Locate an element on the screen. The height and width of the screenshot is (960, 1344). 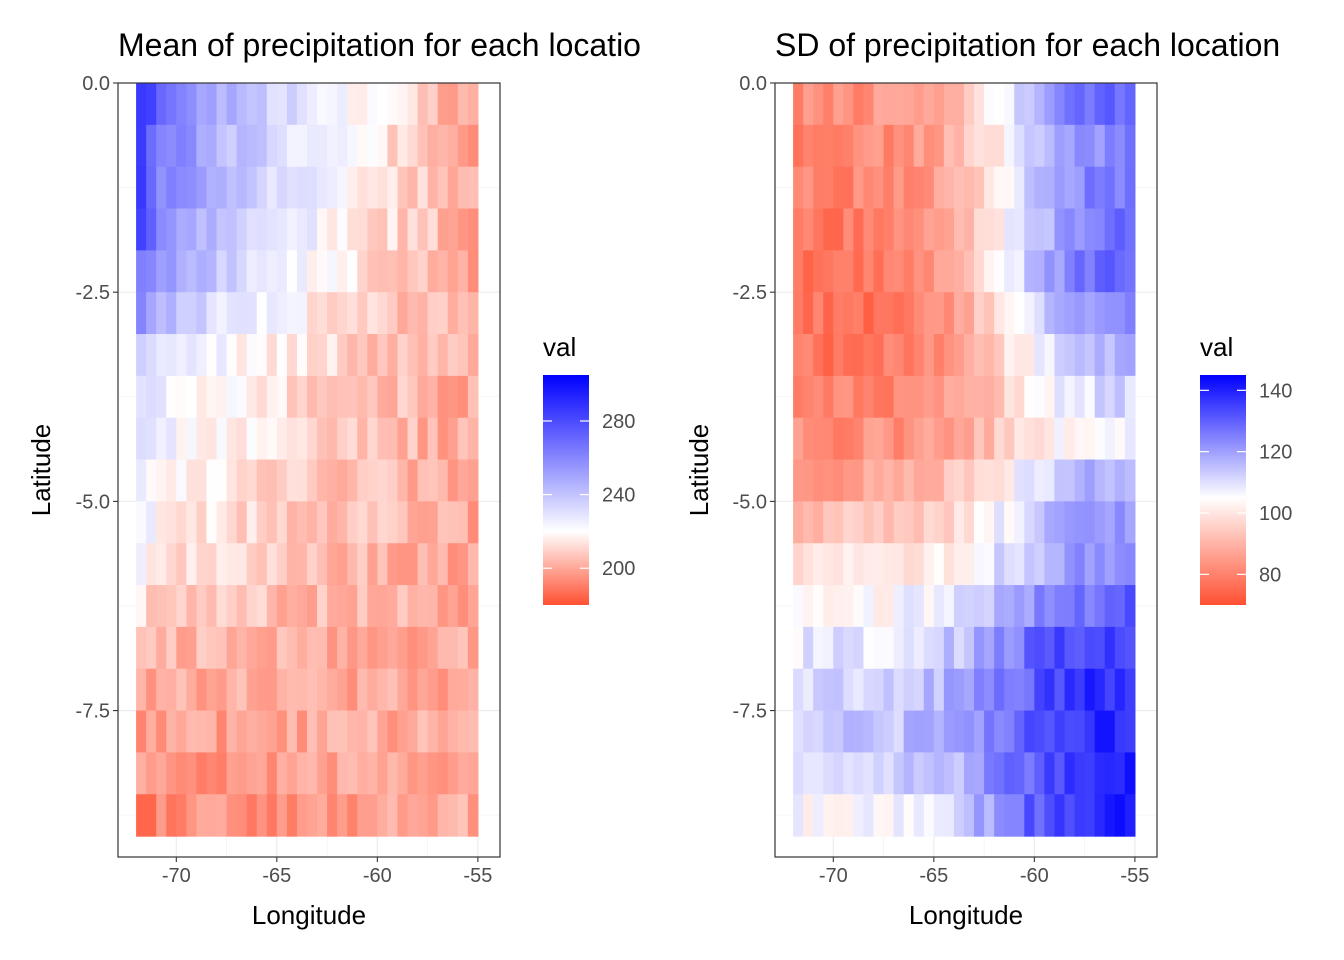
y-tick-label: -5.0 is located at coordinates (750, 502).